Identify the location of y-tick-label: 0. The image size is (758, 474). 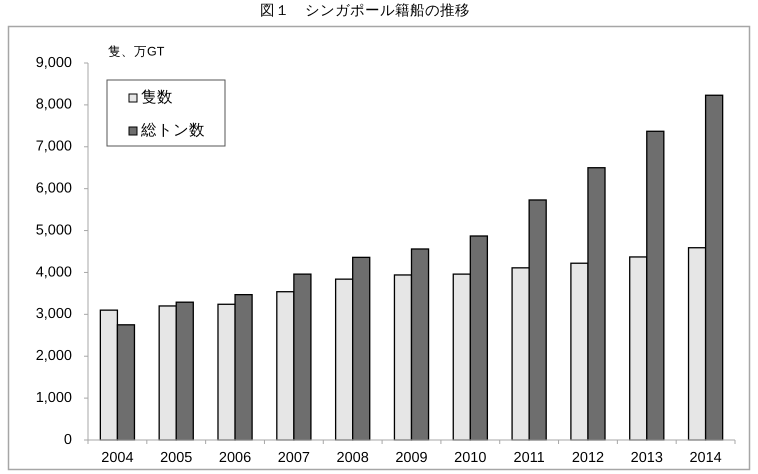
(68, 440).